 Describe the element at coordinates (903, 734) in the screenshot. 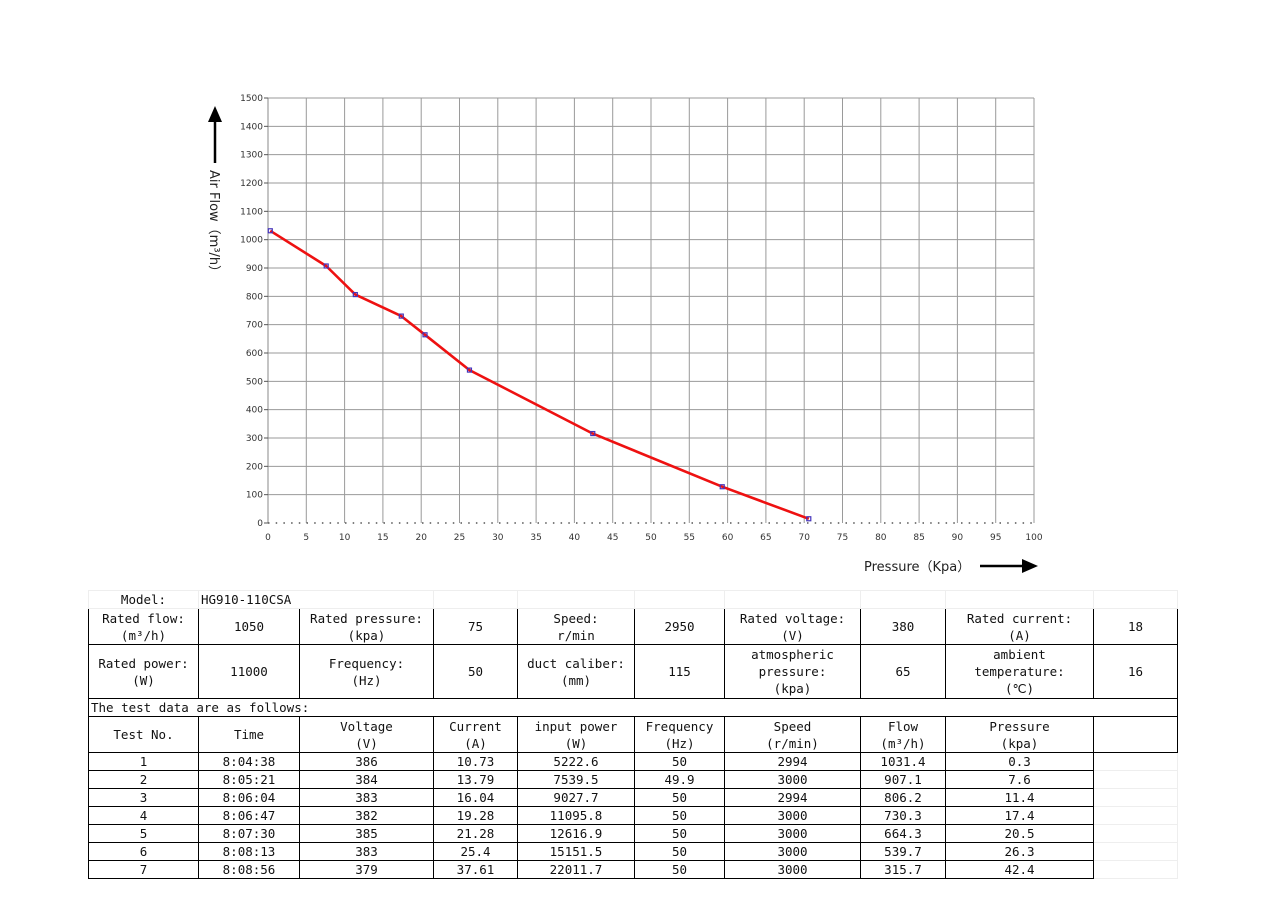

I see `header-flow: Flow (m³/h)` at that location.